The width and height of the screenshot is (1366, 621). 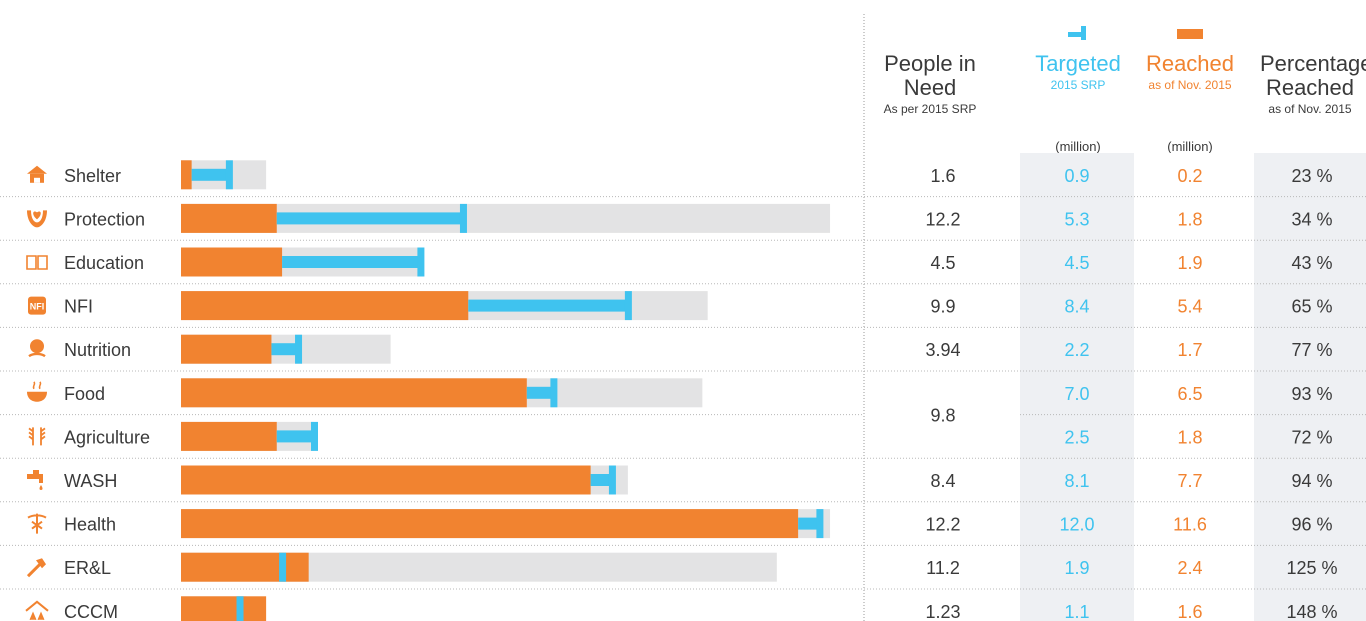 I want to click on sector-label: Agriculture, so click(x=107, y=437).